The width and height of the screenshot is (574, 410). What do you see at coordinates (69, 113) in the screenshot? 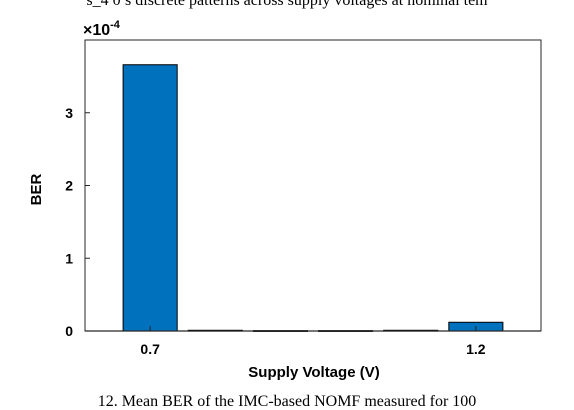
I see `y-tick-label-3: 3` at bounding box center [69, 113].